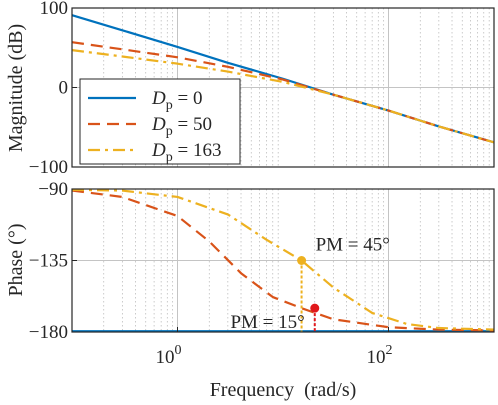 The height and width of the screenshot is (405, 498). Describe the element at coordinates (64, 88) in the screenshot. I see `y-tick-label: 0` at that location.